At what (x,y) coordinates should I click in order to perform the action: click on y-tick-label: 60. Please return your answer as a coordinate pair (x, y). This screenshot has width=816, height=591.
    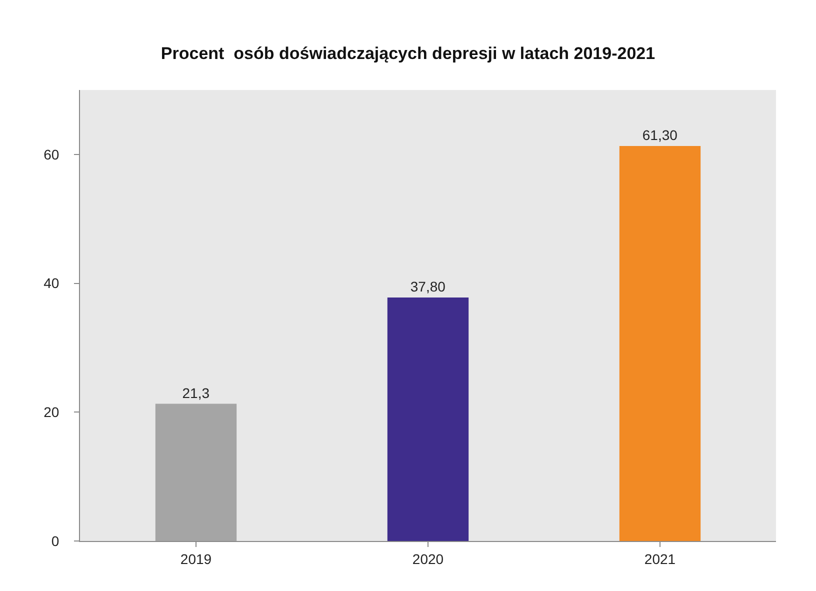
    Looking at the image, I should click on (52, 154).